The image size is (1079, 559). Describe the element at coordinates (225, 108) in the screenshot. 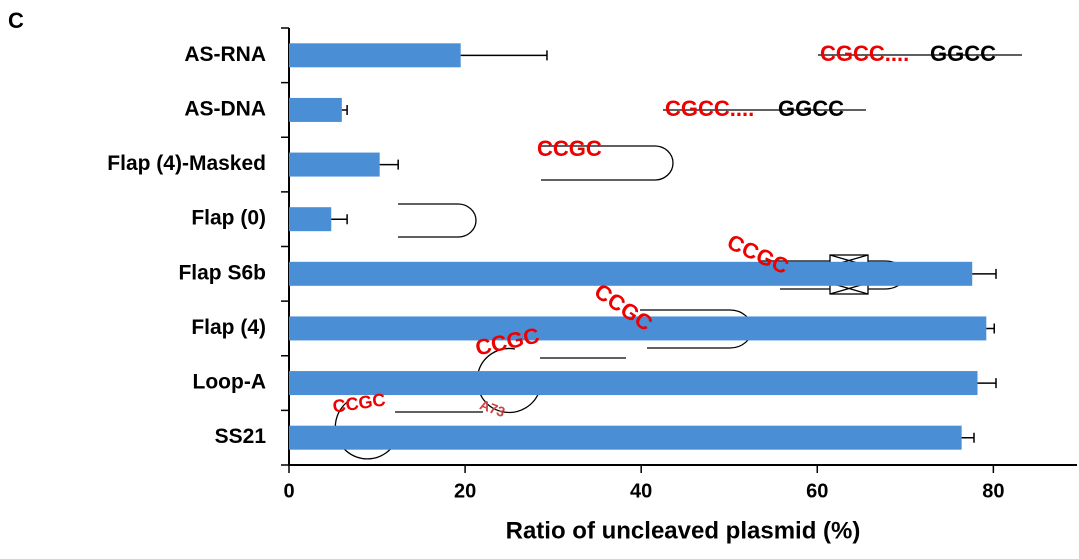

I see `y-tick-label: AS-DNA` at that location.